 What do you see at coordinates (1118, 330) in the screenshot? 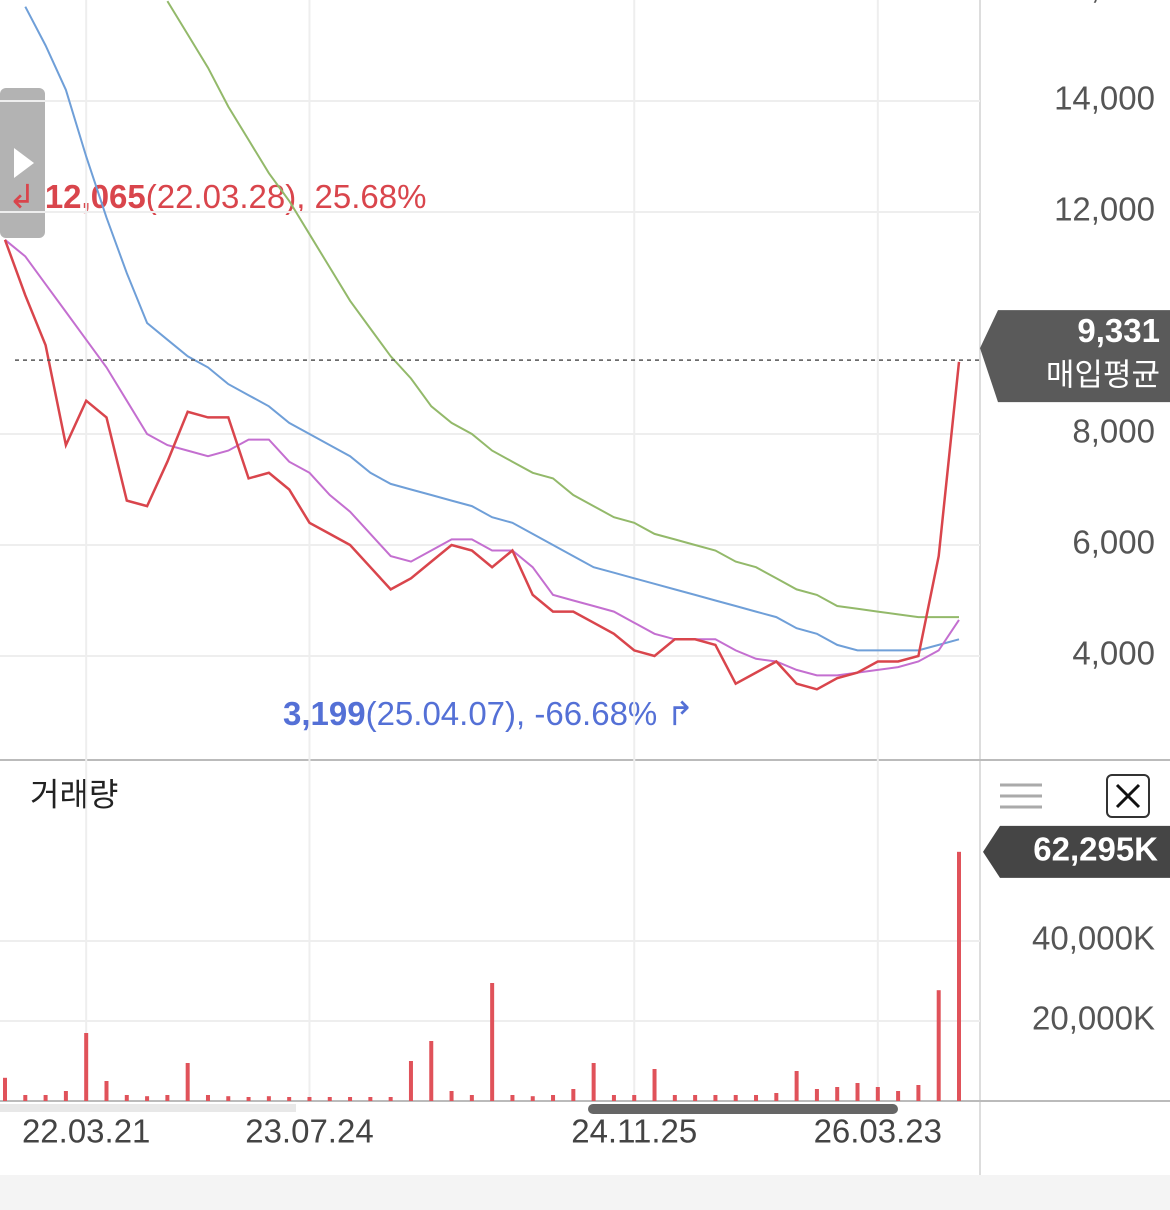
I see `current-price: 9,331` at bounding box center [1118, 330].